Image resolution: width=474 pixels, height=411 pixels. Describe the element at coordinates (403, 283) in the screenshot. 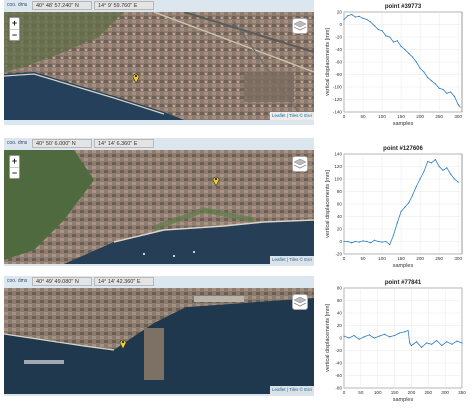

I see `chart-title: point #77841` at that location.